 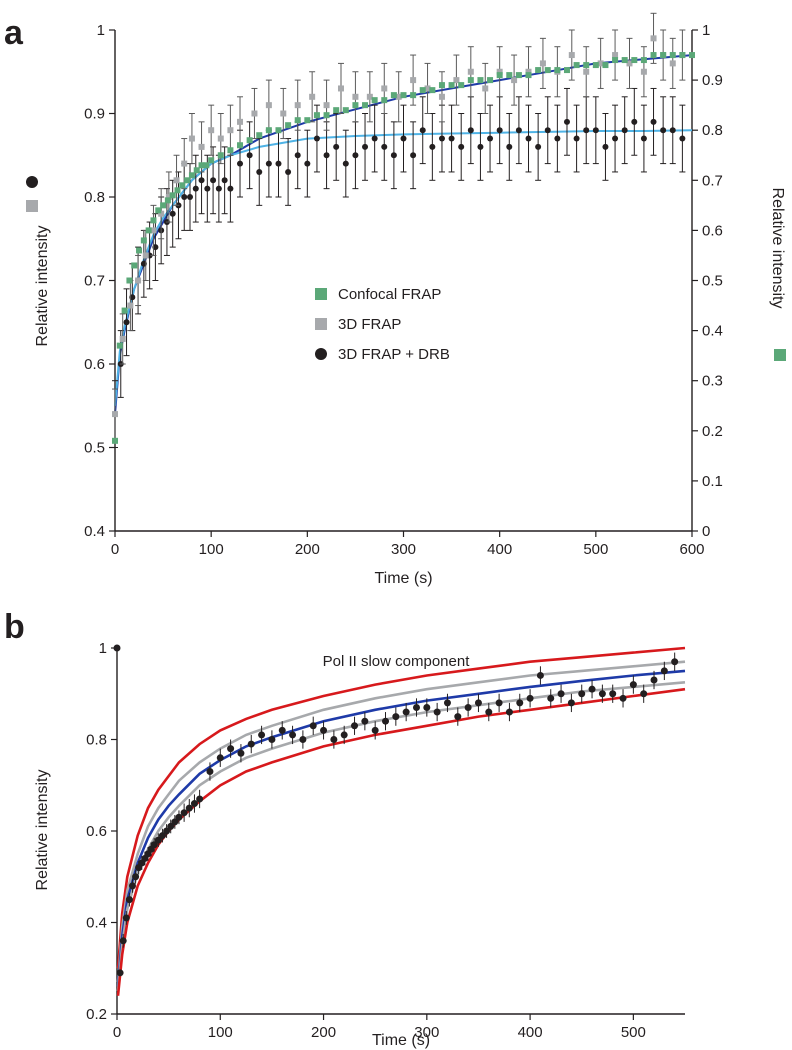 I want to click on y-tick-label-right: 0.5, so click(x=712, y=281).